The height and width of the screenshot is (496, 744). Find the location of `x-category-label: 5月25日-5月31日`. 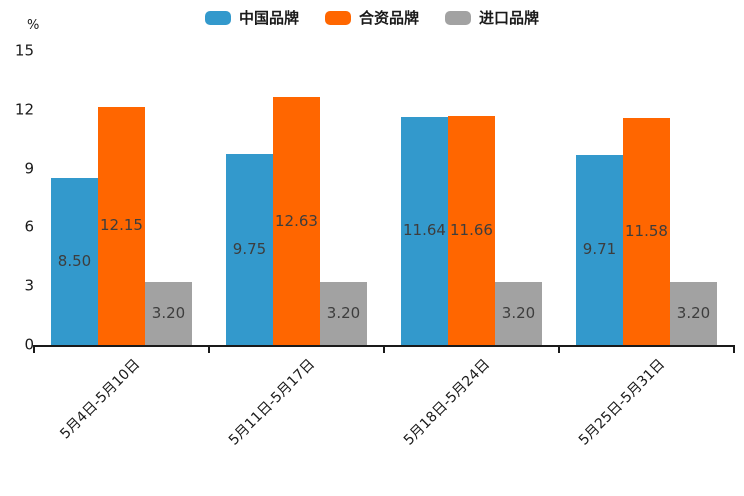

x-category-label: 5月25日-5月31日 is located at coordinates (622, 402).